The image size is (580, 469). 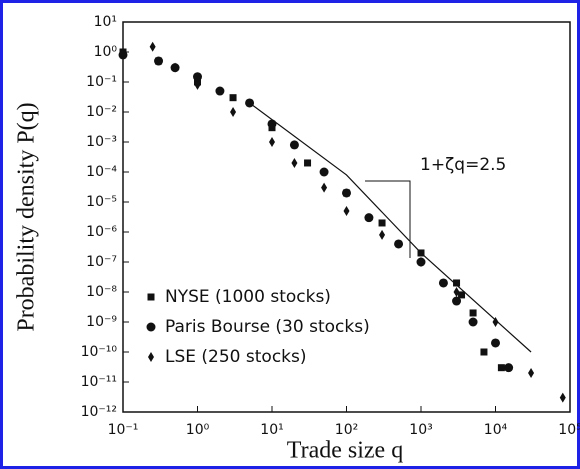 What do you see at coordinates (105, 22) in the screenshot?
I see `y-tick-label: 10¹` at bounding box center [105, 22].